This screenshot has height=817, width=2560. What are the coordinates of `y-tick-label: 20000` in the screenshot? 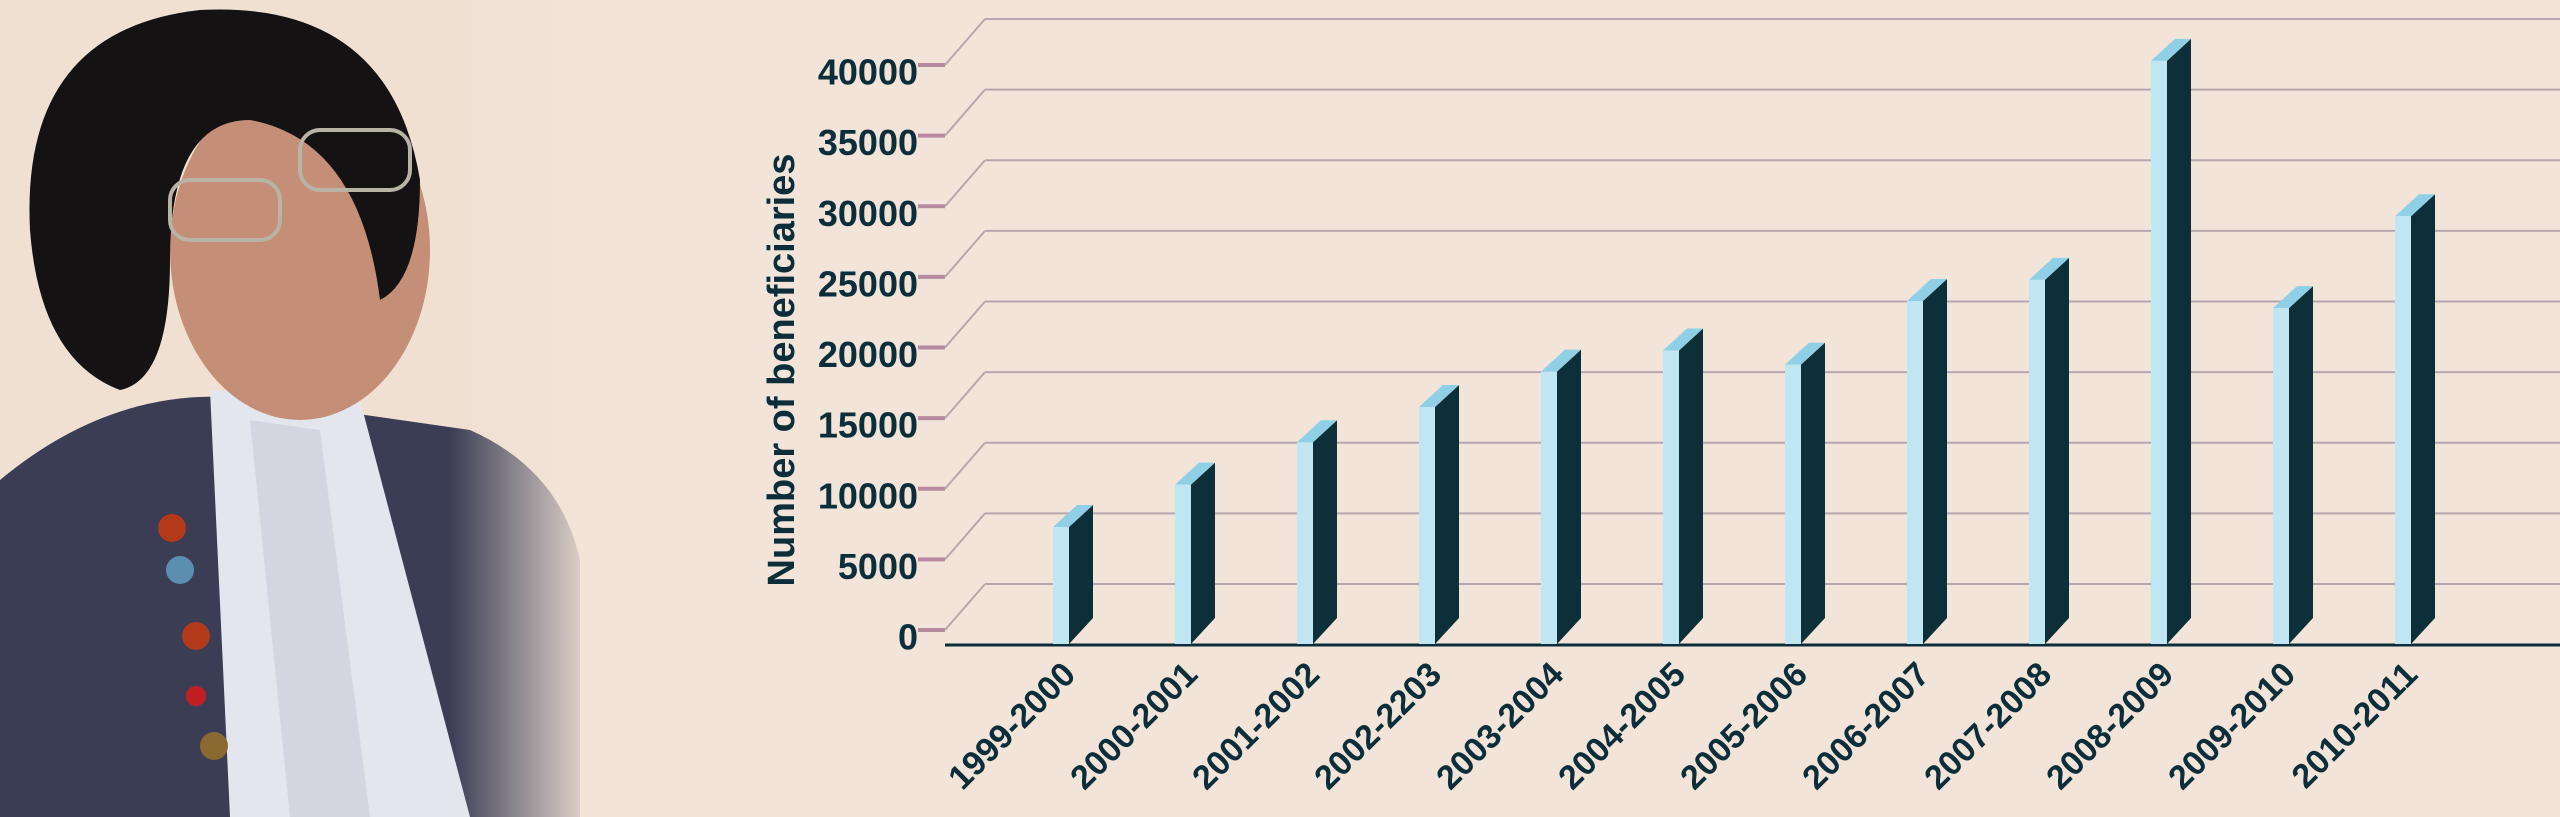 It's located at (868, 354).